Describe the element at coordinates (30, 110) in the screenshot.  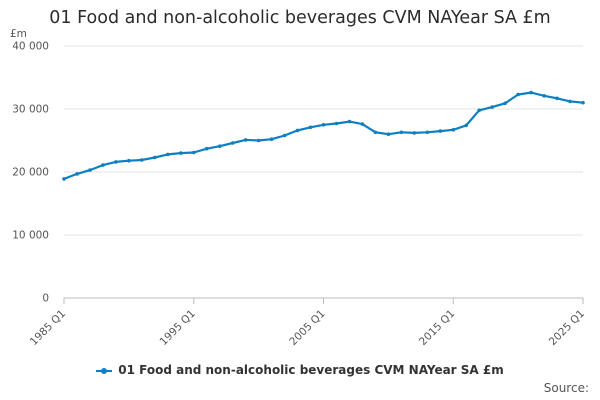
I see `y-tick-label: 30 000` at that location.